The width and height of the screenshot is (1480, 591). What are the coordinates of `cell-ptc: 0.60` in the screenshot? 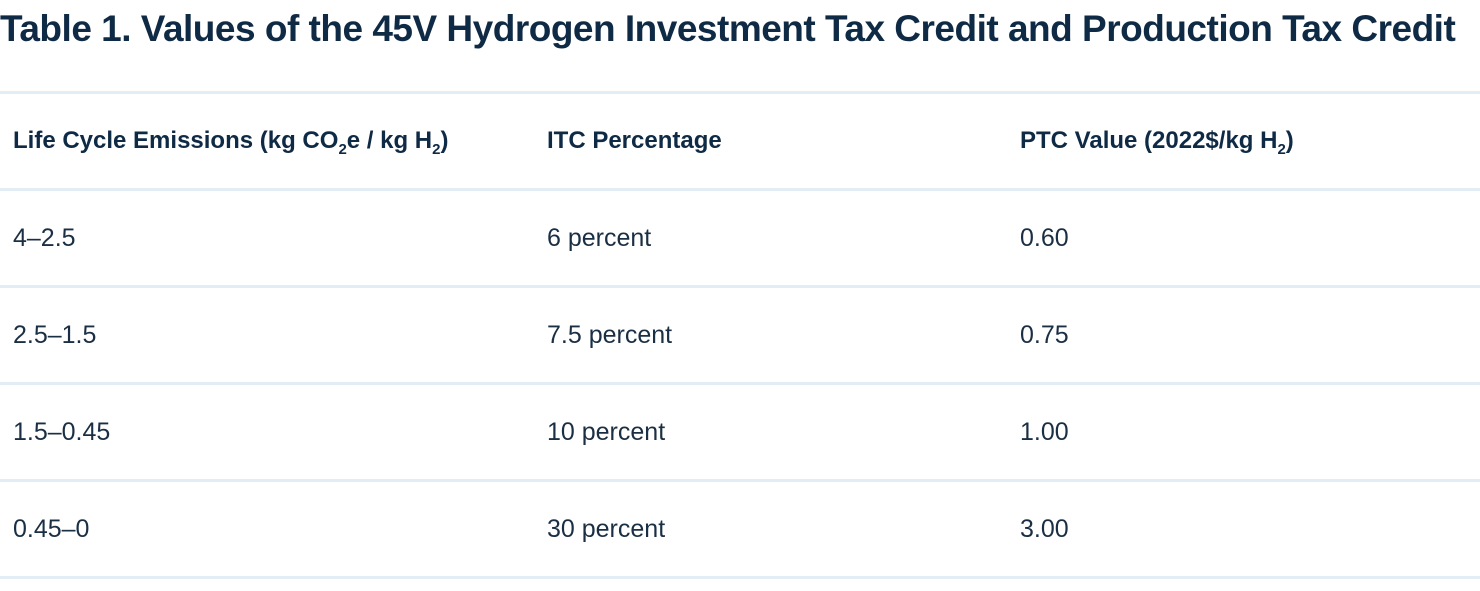 It's located at (1044, 238).